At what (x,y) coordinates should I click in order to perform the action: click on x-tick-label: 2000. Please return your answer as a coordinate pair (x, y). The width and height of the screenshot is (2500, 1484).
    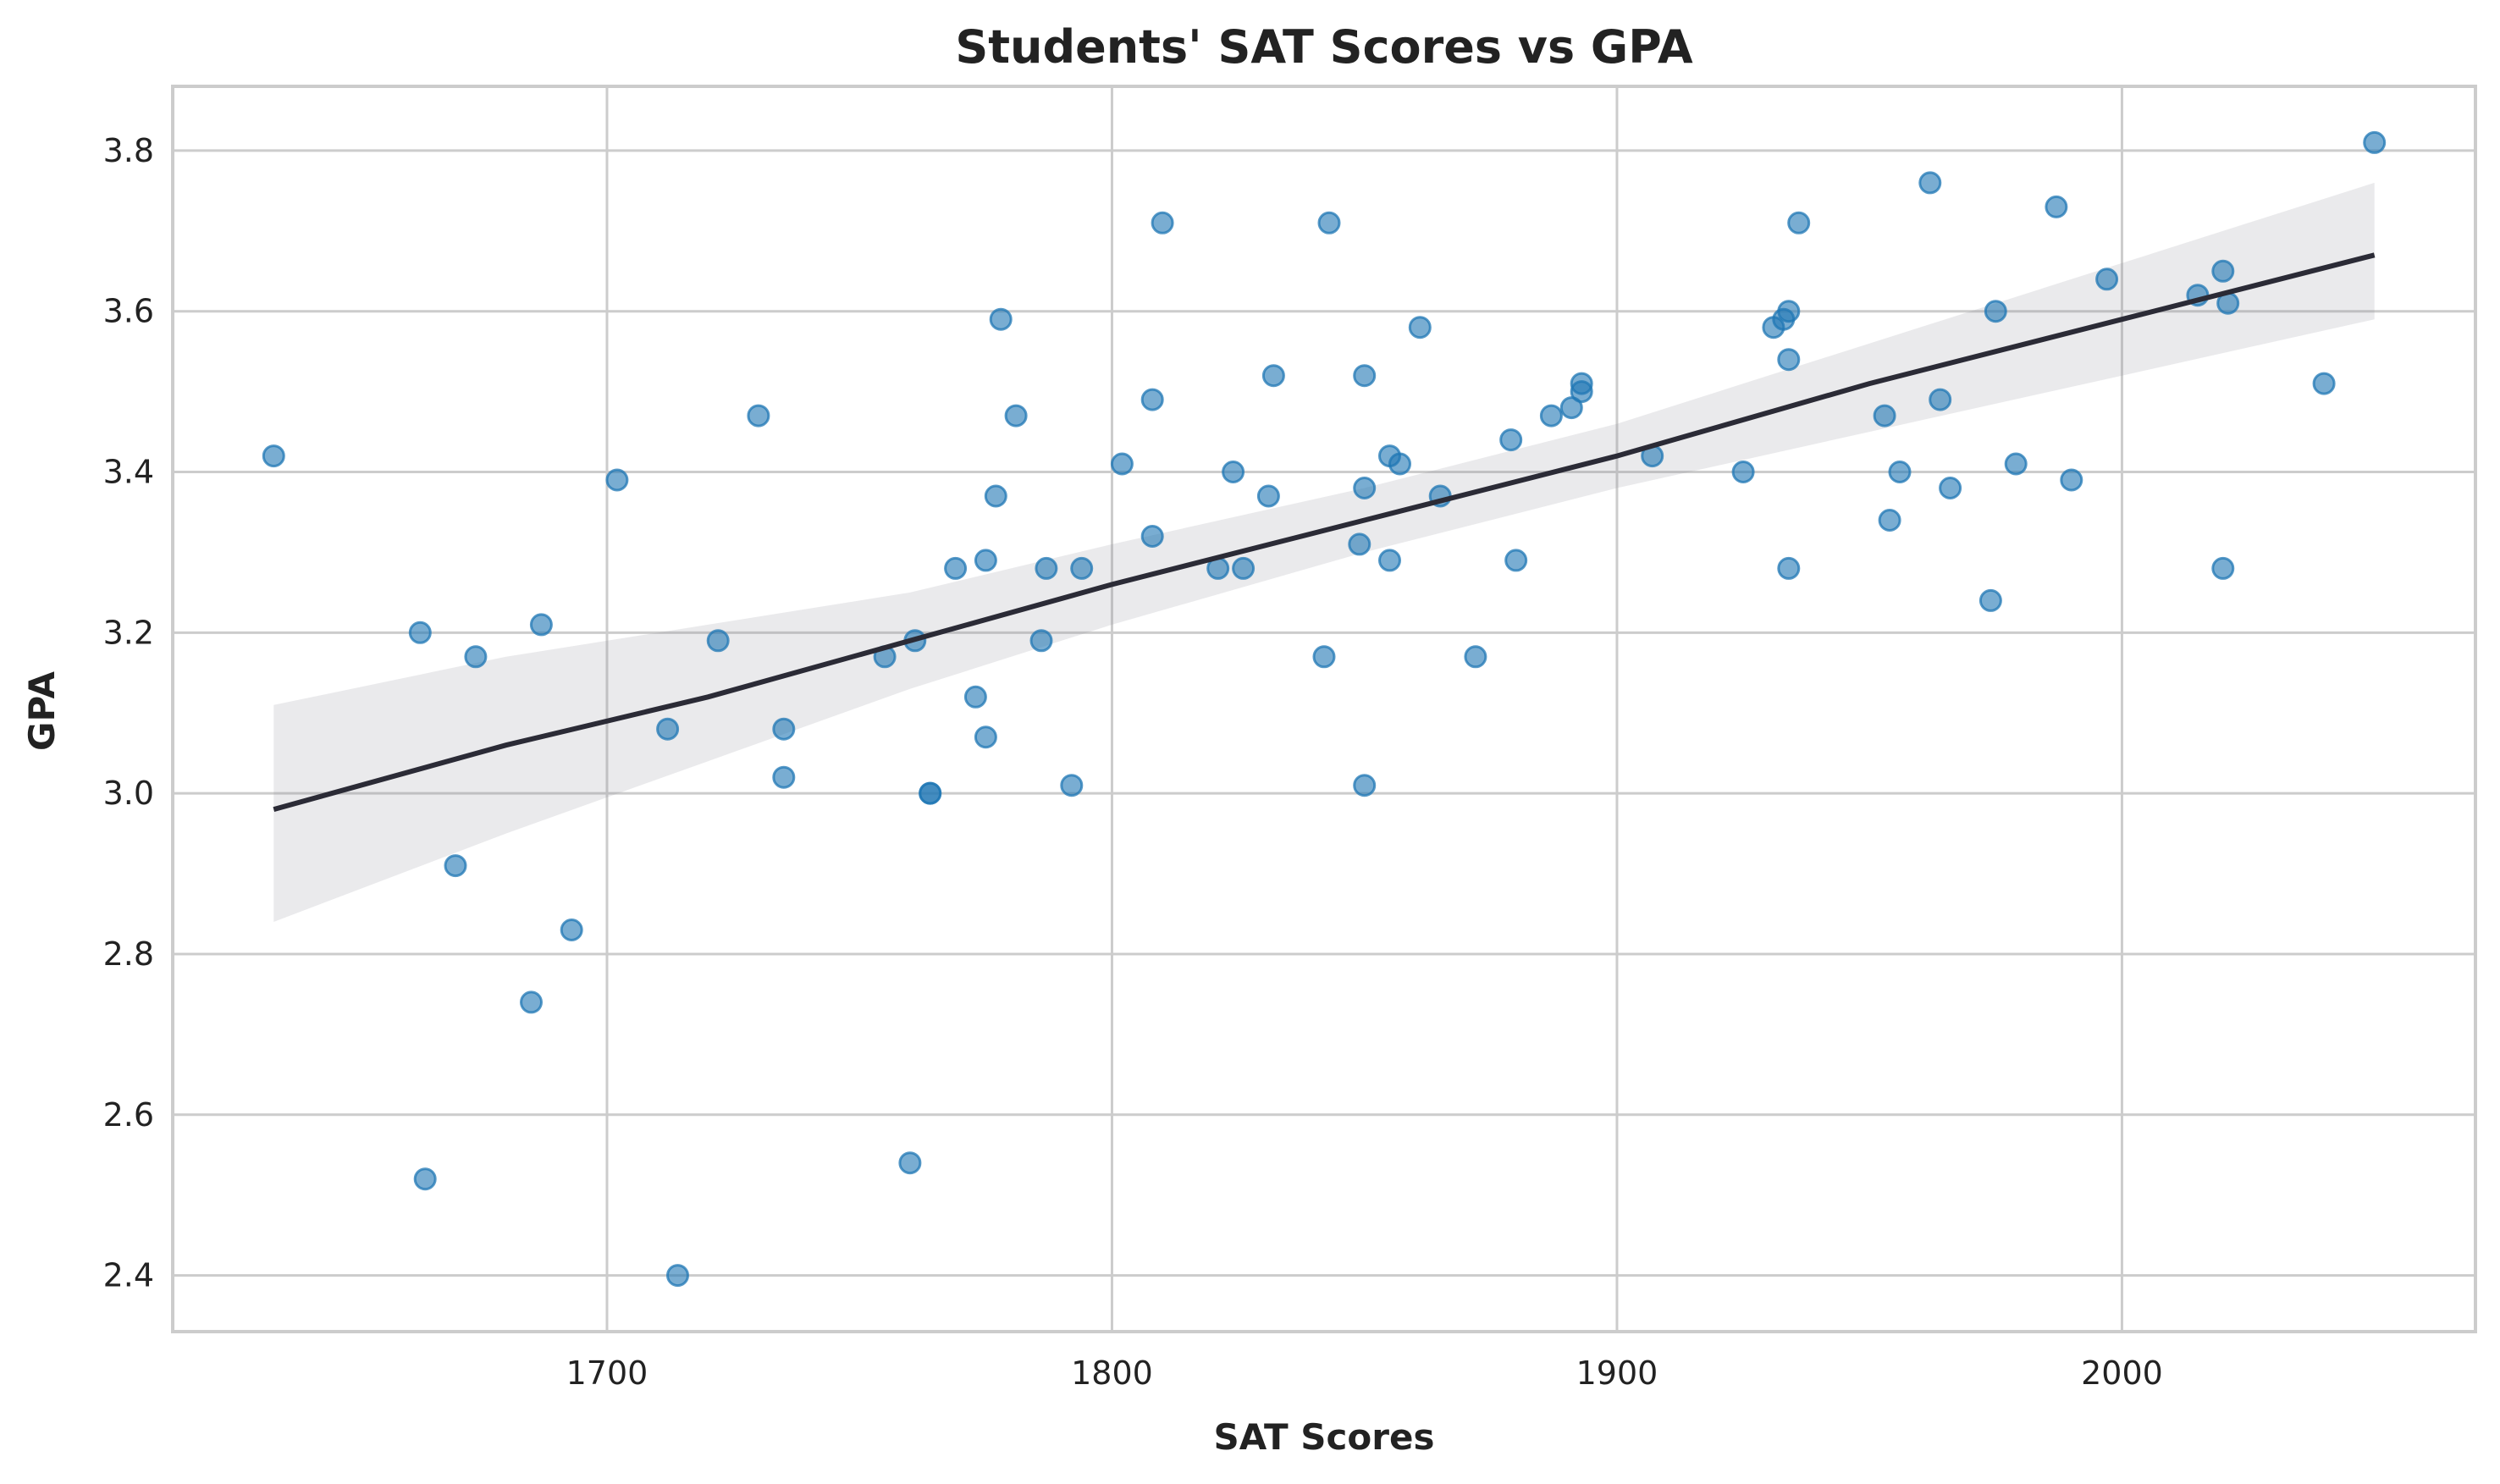
    Looking at the image, I should click on (2122, 1373).